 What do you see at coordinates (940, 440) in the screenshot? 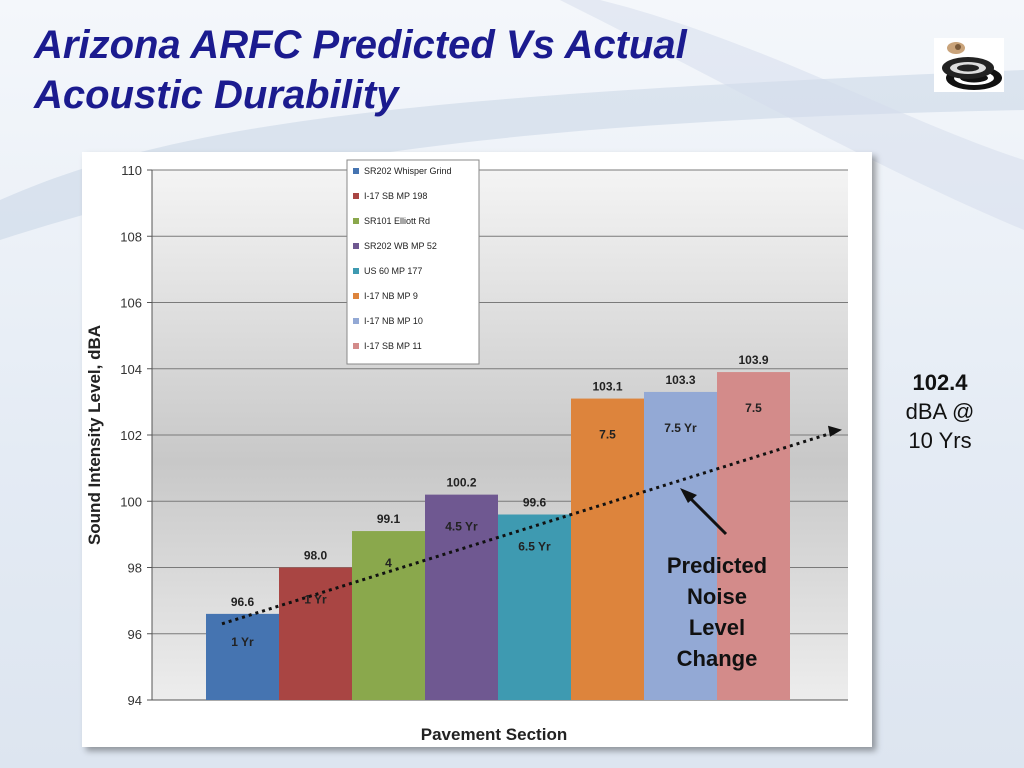
I see `trend-end-years: 10 Yrs` at bounding box center [940, 440].